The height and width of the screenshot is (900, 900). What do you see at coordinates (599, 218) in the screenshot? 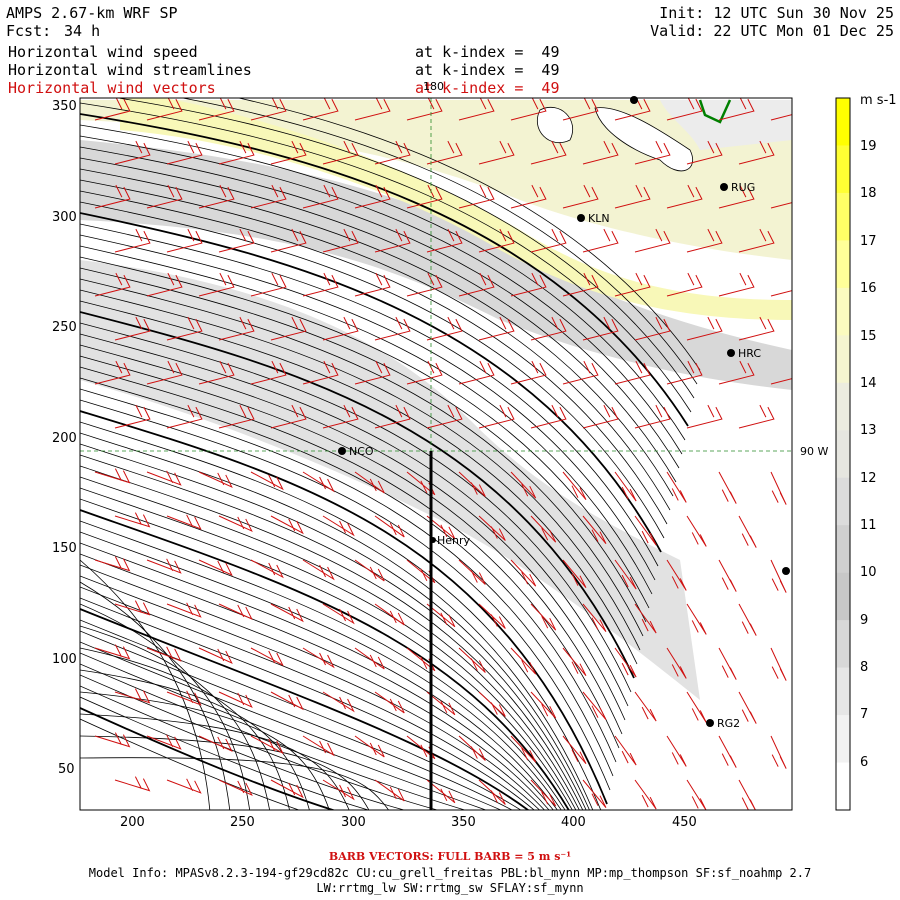
I see `station-kln-label: KLN` at bounding box center [599, 218].